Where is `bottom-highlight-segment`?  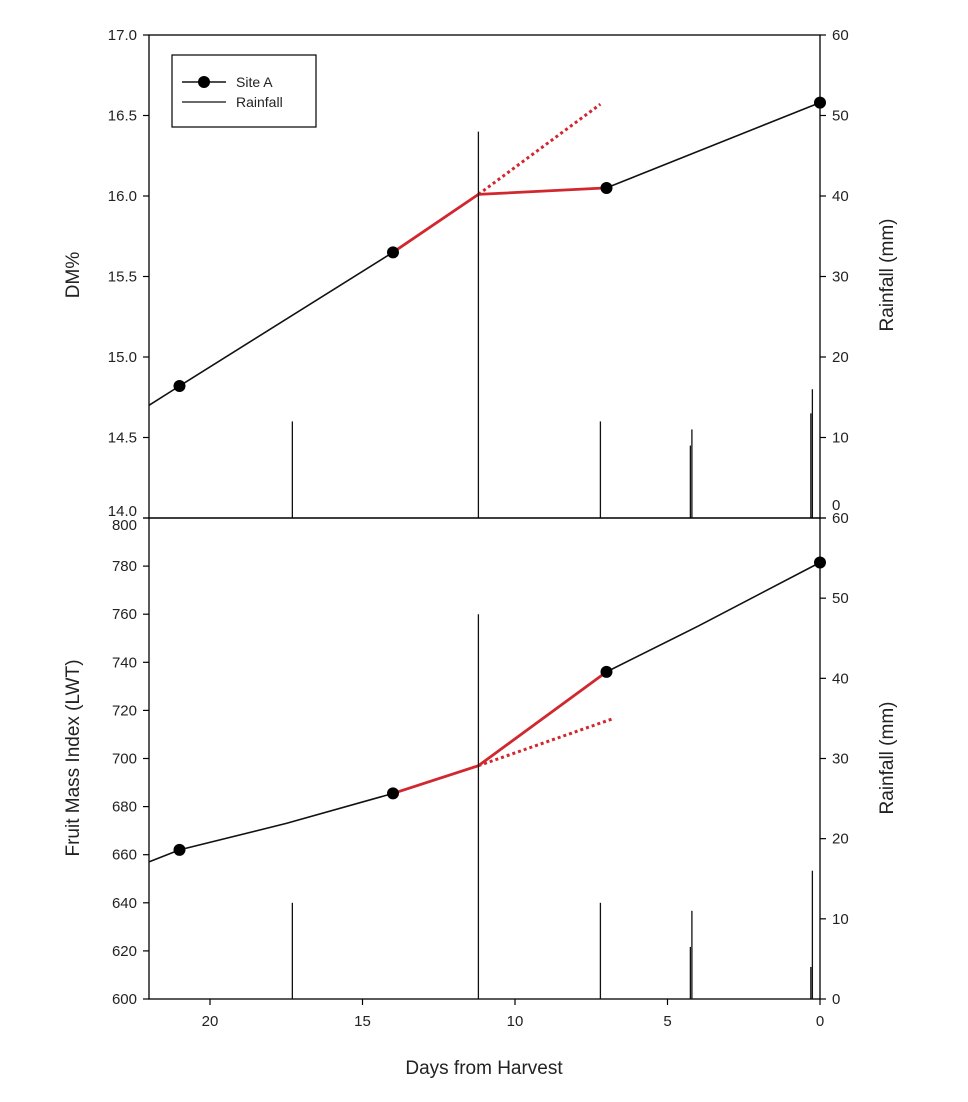 bottom-highlight-segment is located at coordinates (500, 732).